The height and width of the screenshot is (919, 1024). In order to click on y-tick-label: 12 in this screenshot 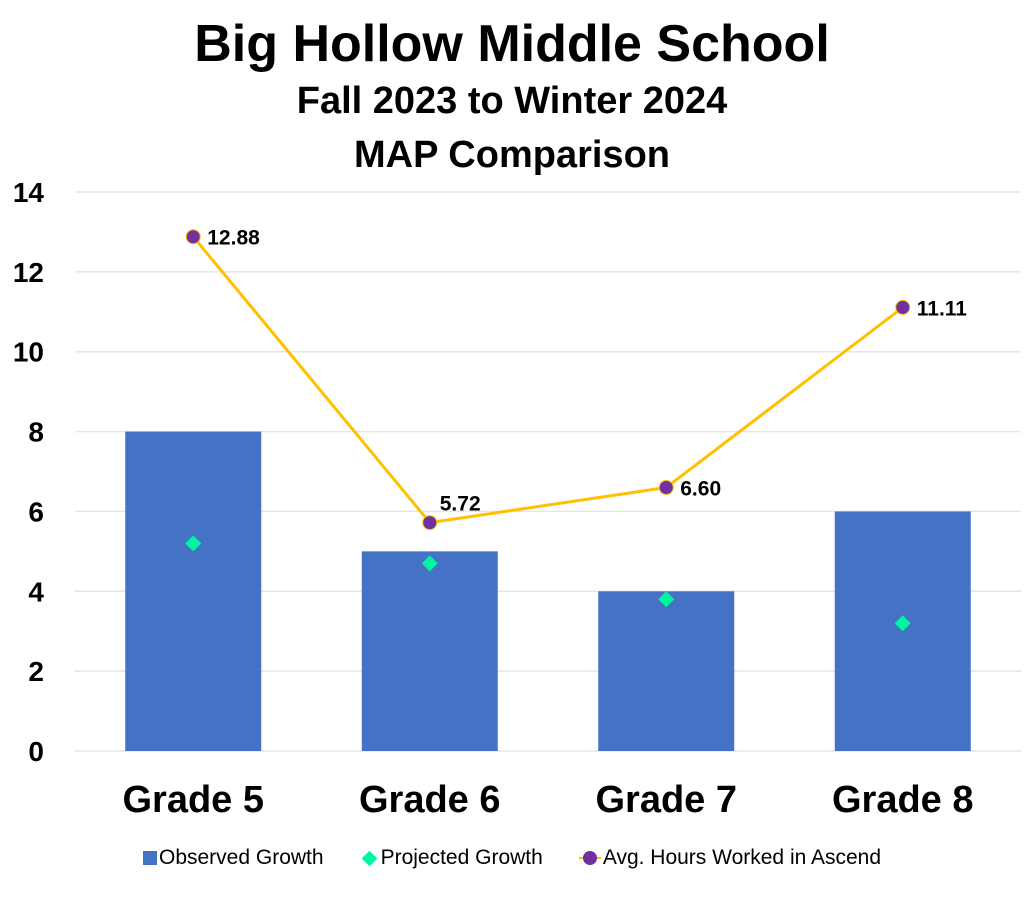, I will do `click(28, 272)`.